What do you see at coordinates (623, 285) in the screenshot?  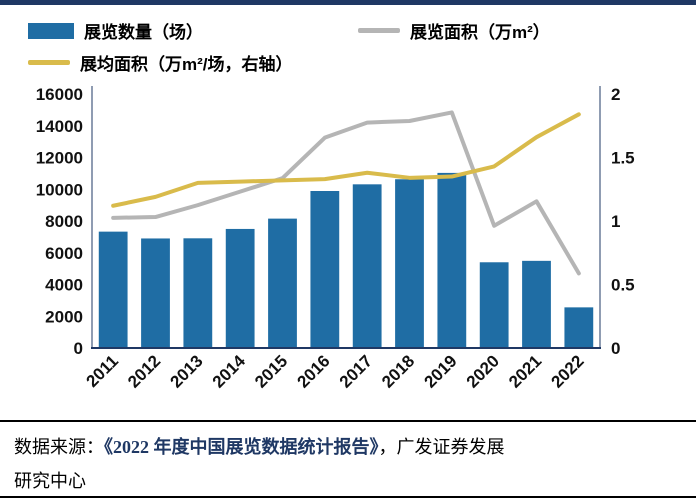 I see `svg-text: 0.5` at bounding box center [623, 285].